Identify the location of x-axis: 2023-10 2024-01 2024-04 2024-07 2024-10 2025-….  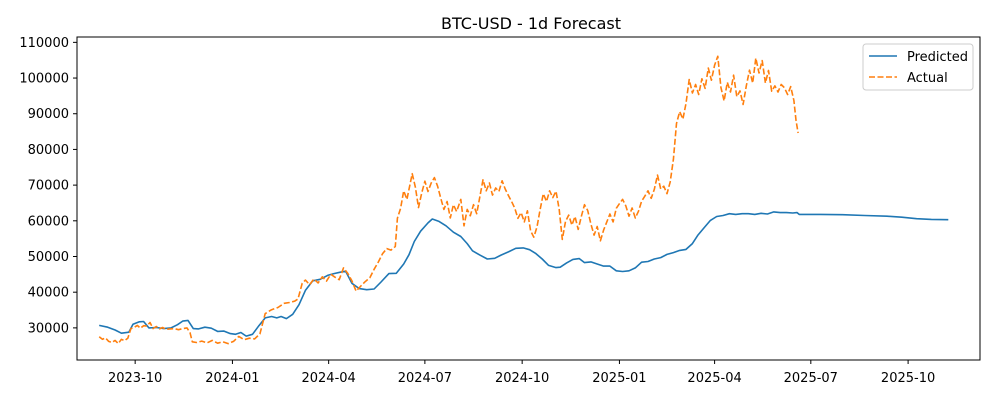
(521, 373).